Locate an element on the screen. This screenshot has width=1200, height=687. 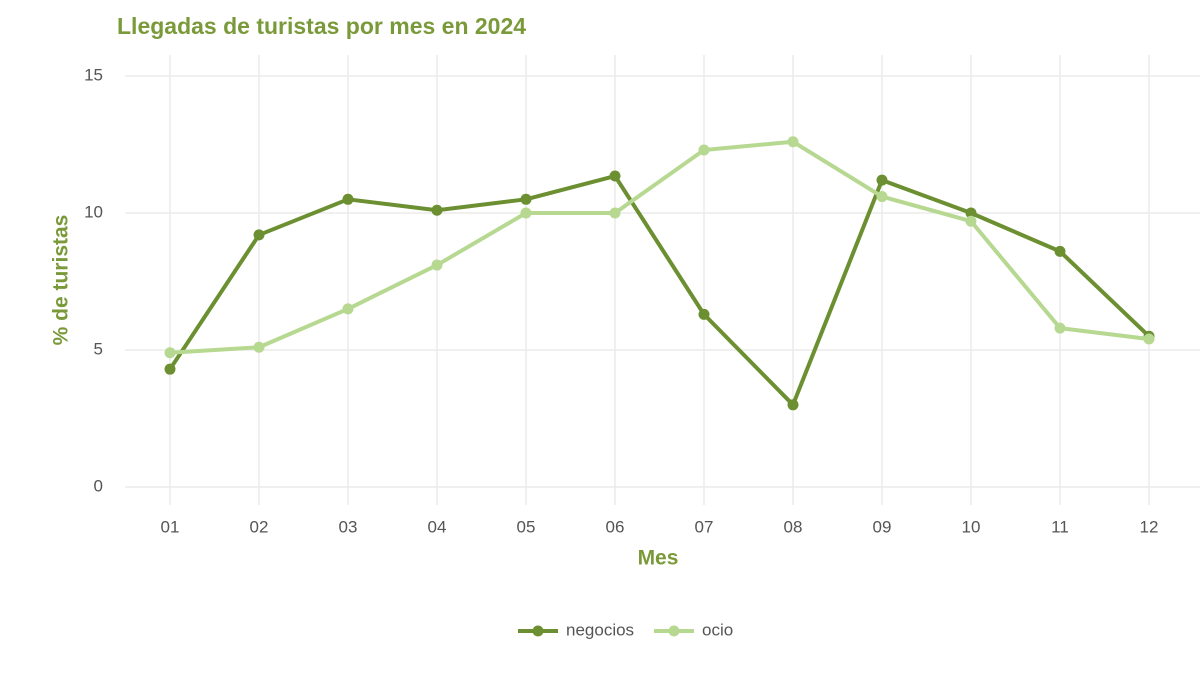
x-tick-label: 07 is located at coordinates (704, 526).